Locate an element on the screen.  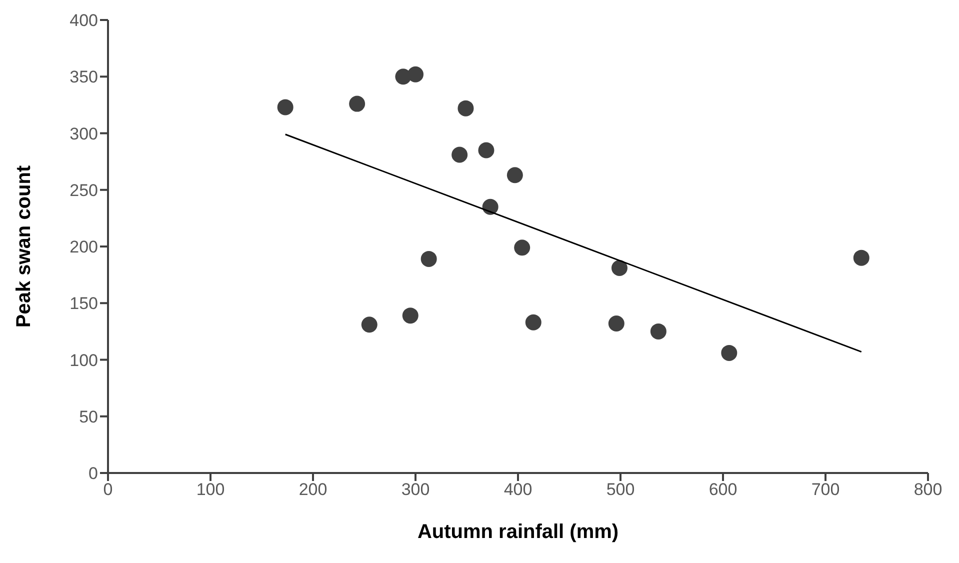
y-tick-label: 50 is located at coordinates (88, 416).